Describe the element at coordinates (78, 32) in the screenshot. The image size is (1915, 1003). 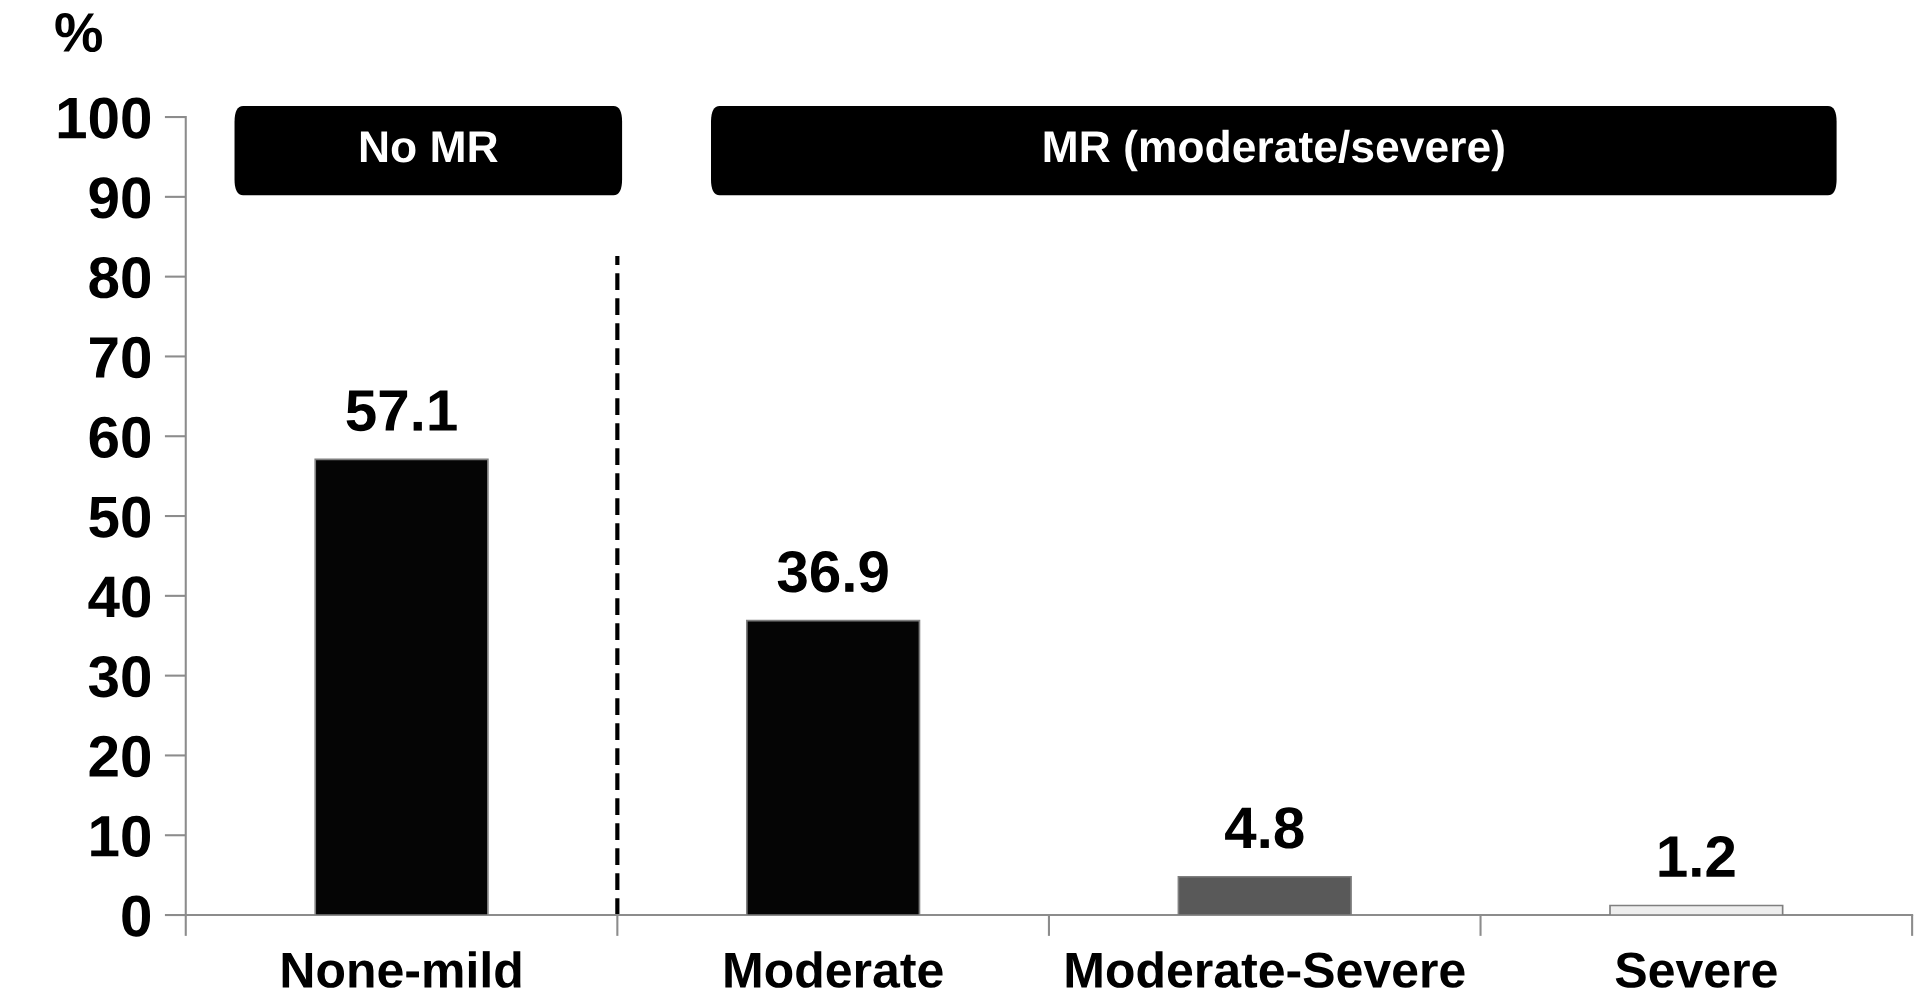
I see `y-axis-title: %` at that location.